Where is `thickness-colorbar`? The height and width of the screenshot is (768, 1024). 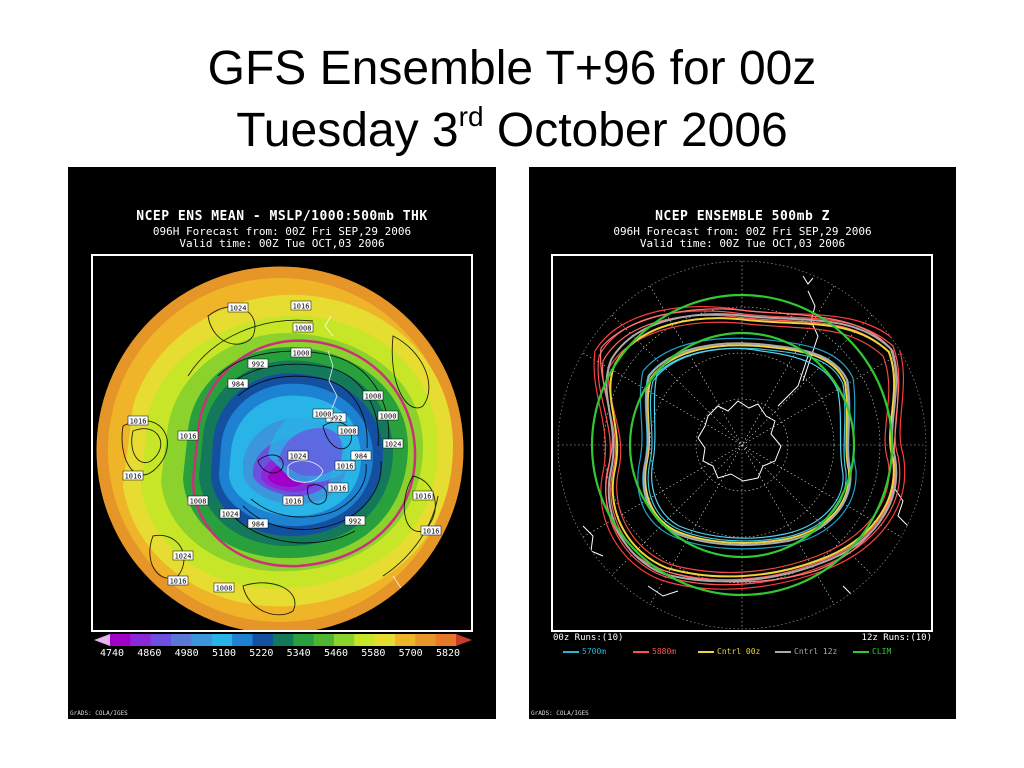
thickness-colorbar is located at coordinates (283, 640).